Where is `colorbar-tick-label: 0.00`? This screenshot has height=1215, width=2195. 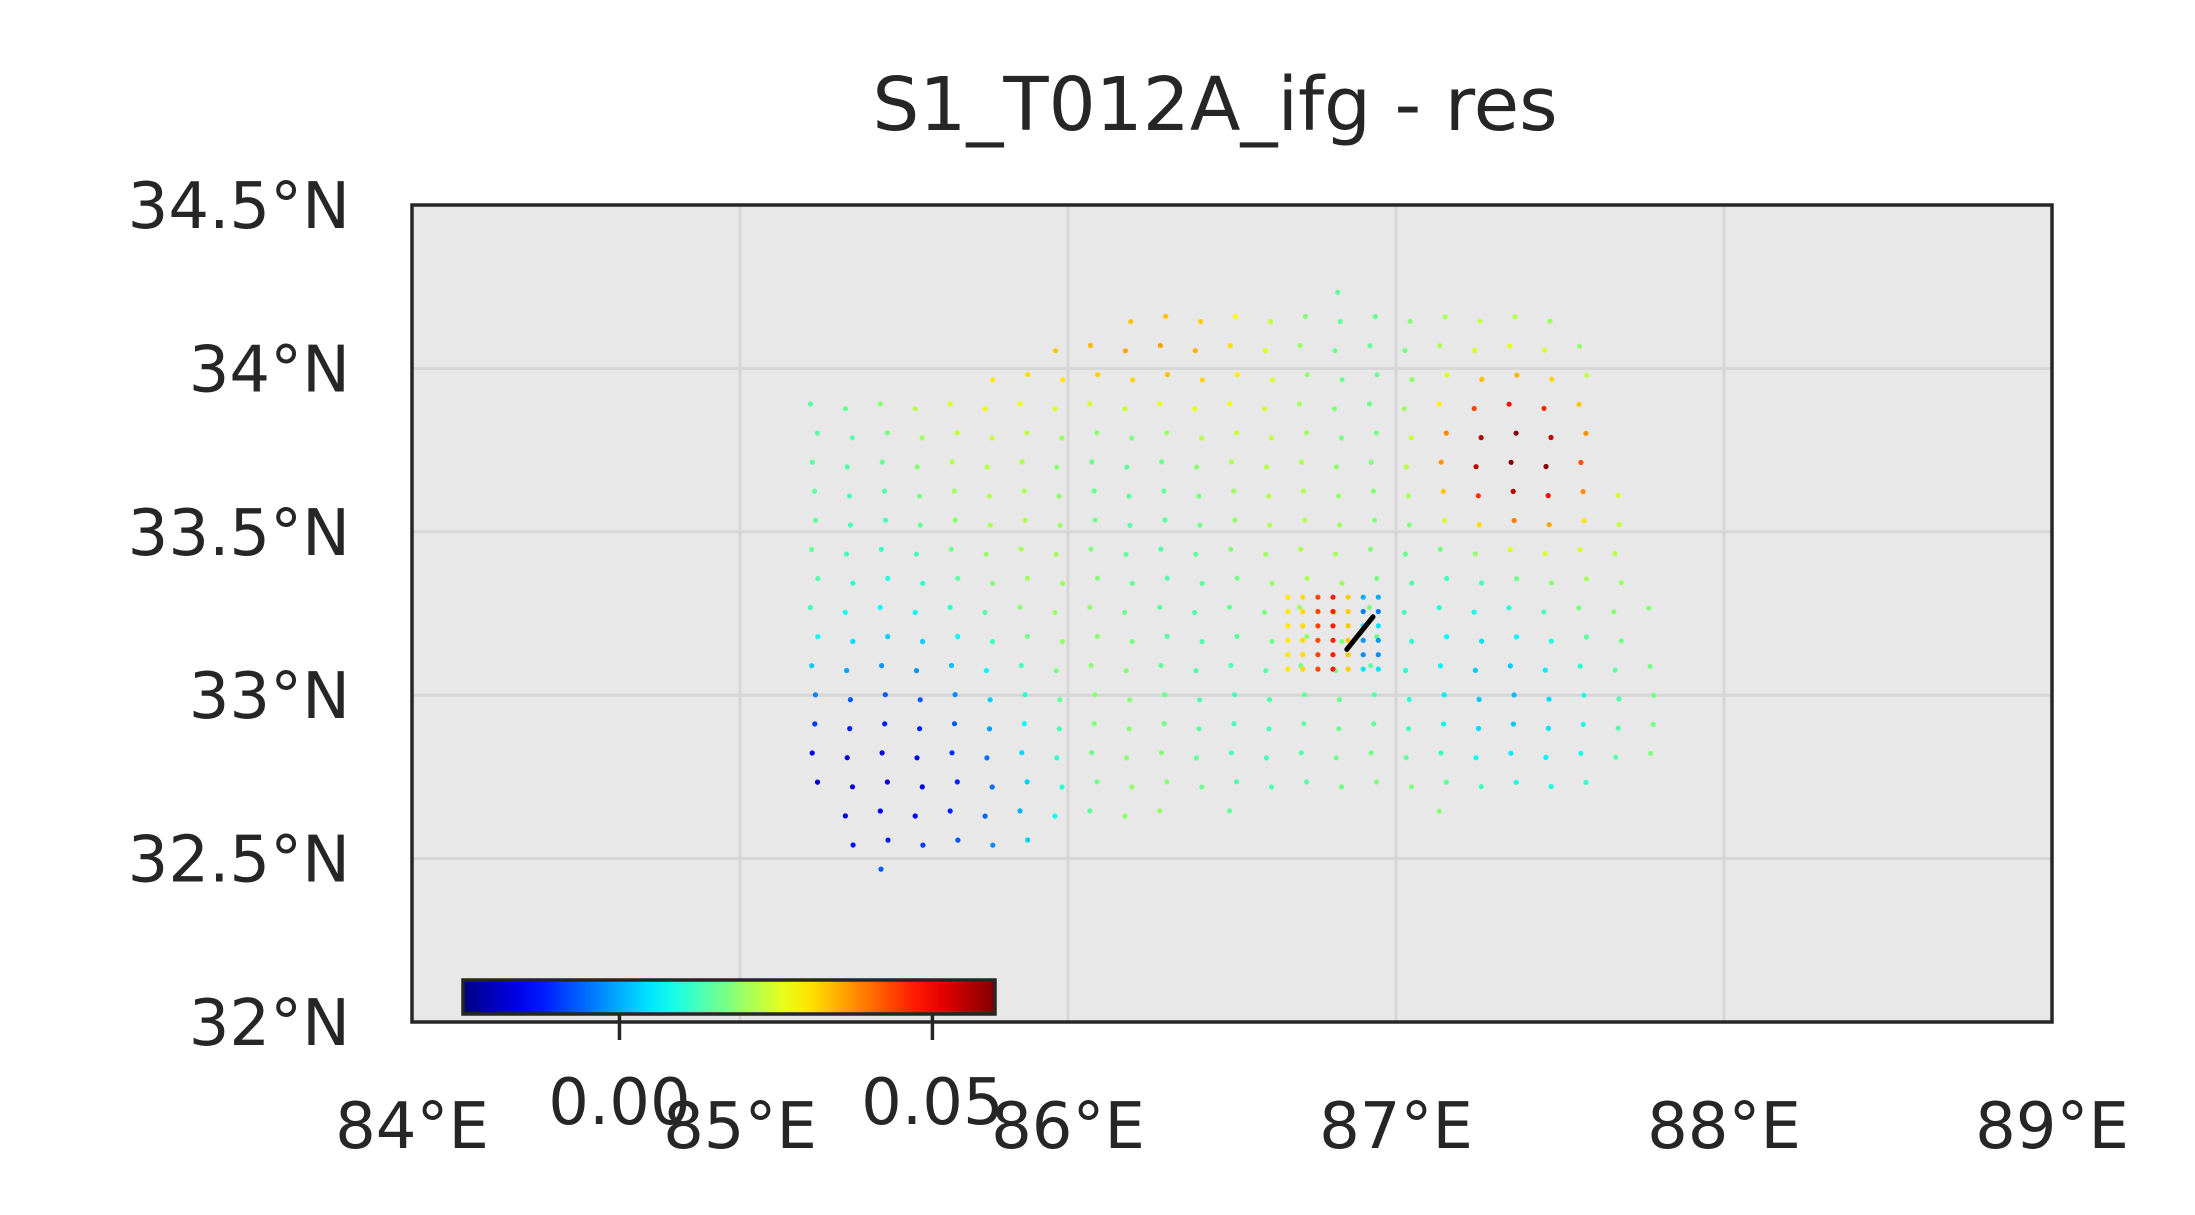
colorbar-tick-label: 0.00 is located at coordinates (619, 1103).